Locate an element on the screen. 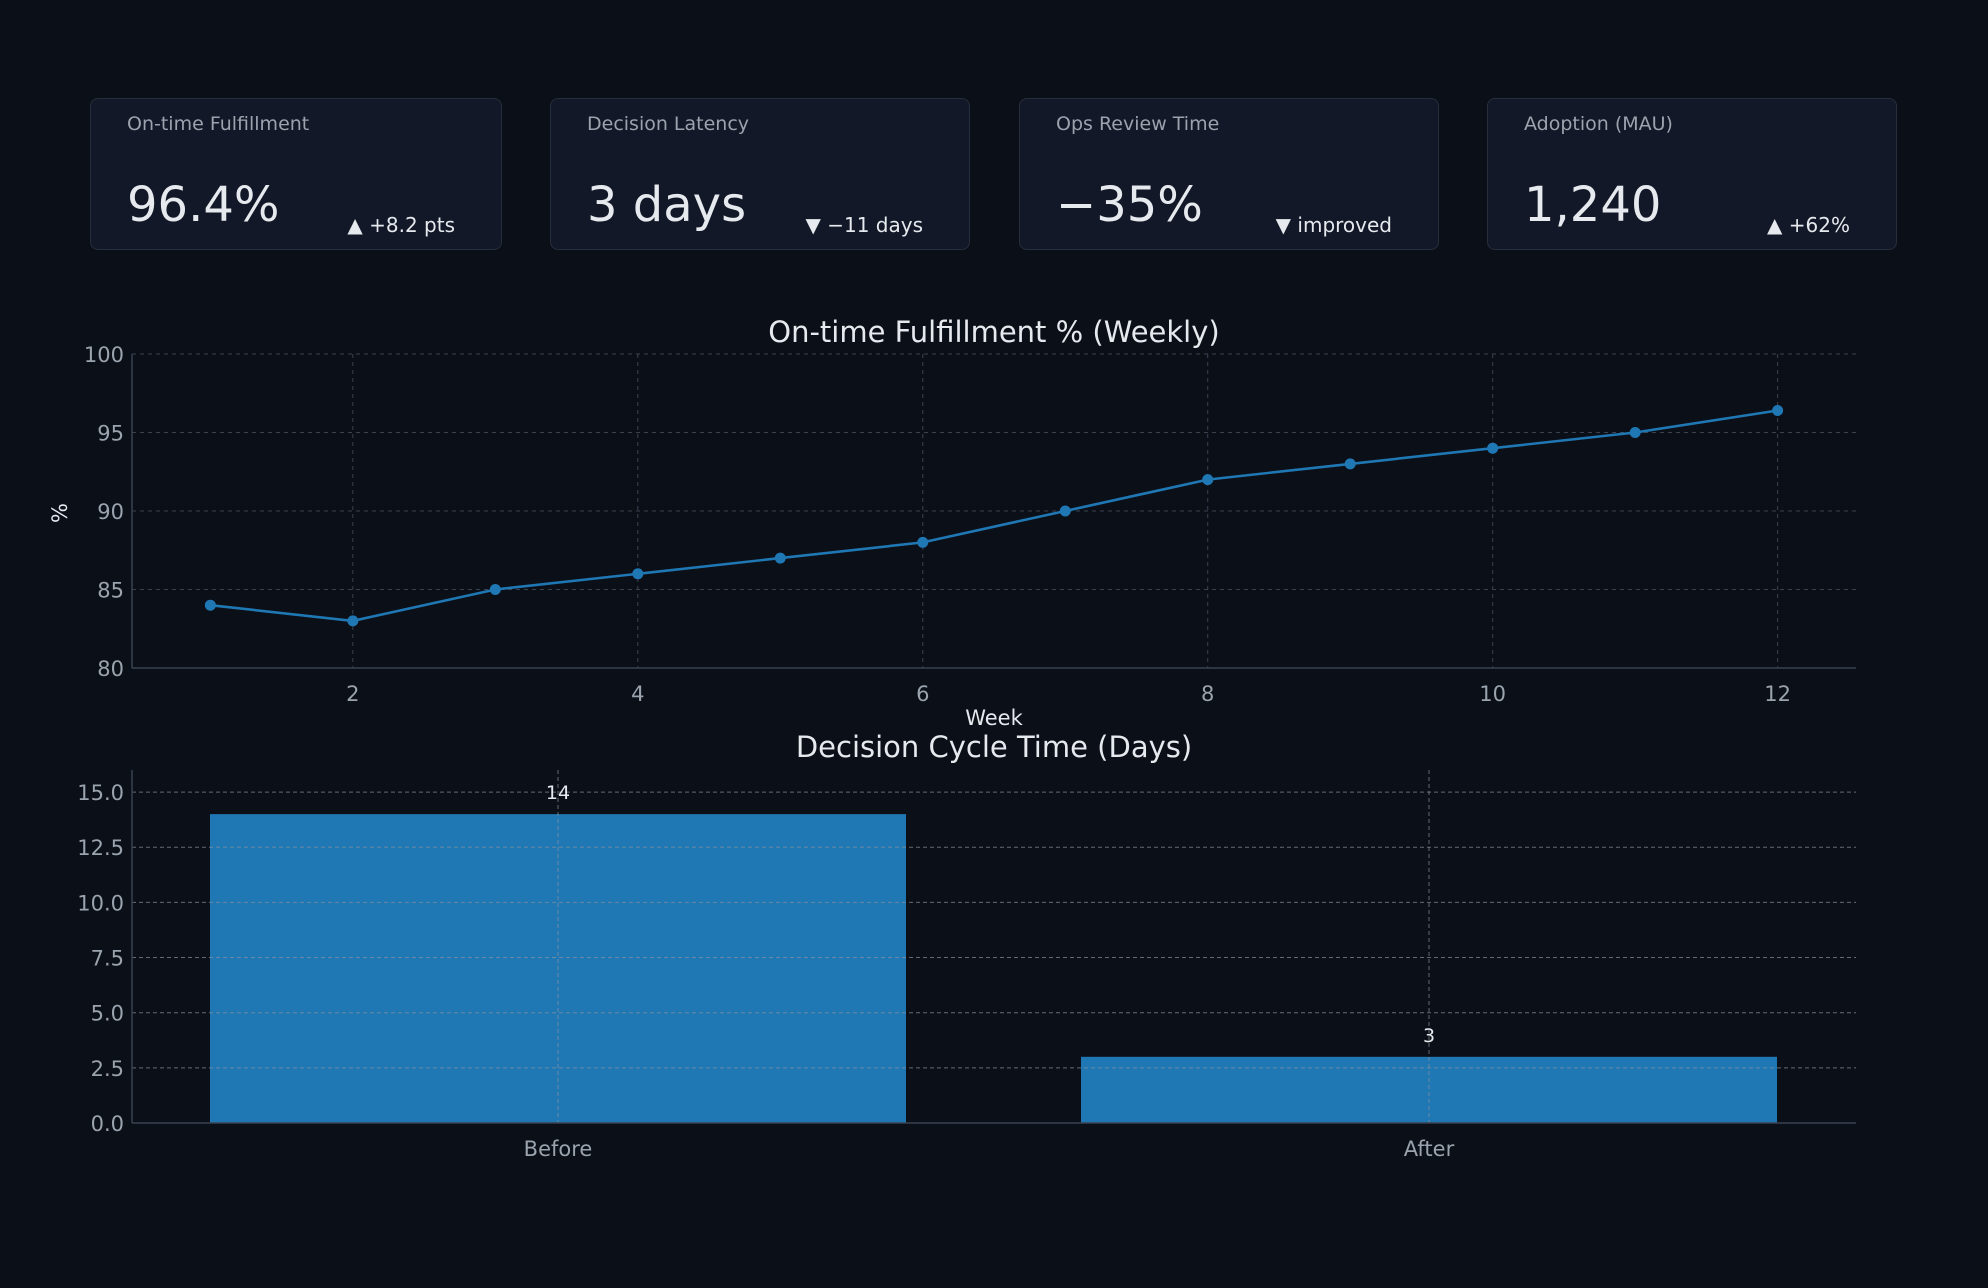 The width and height of the screenshot is (1988, 1288). kpi-value: 96.4% is located at coordinates (203, 205).